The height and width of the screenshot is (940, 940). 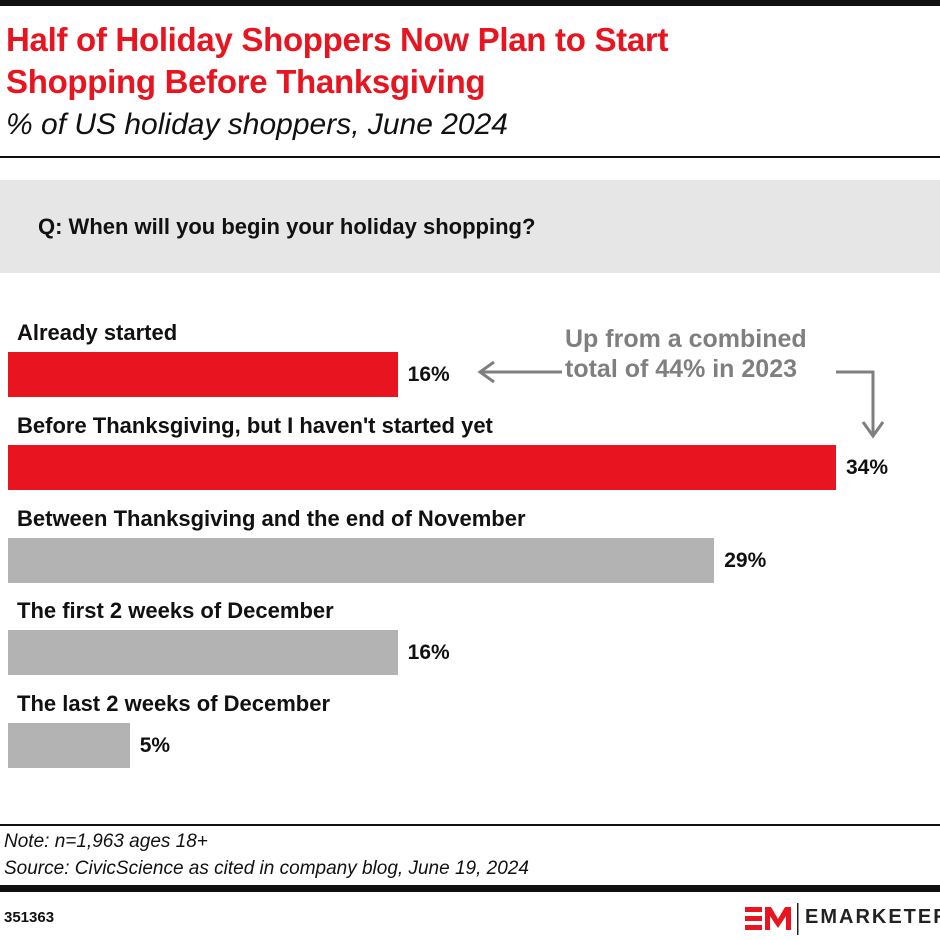 I want to click on value-label: 29%, so click(x=745, y=560).